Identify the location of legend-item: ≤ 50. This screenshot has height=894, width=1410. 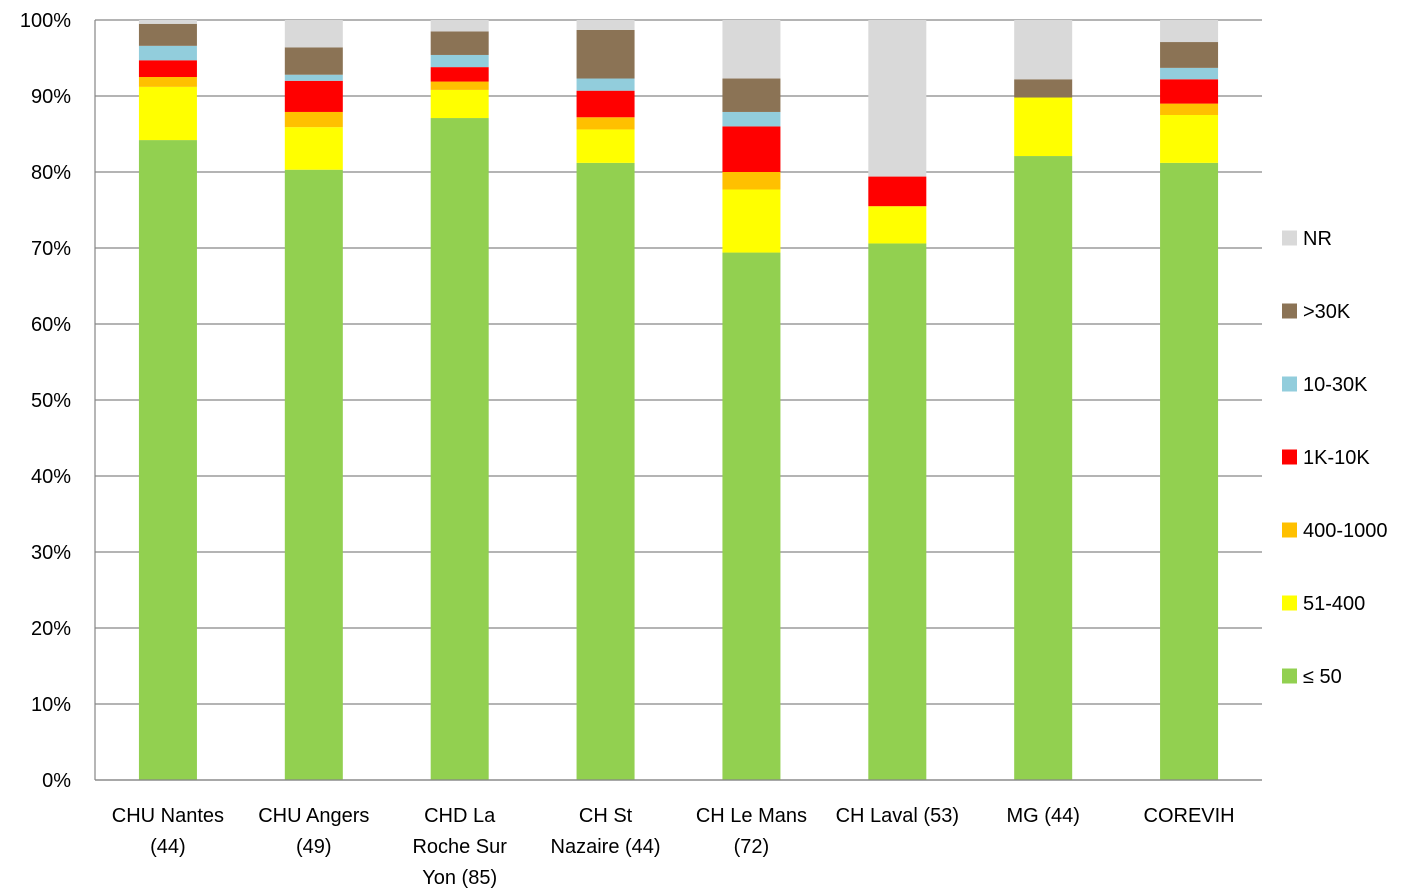
(1312, 677).